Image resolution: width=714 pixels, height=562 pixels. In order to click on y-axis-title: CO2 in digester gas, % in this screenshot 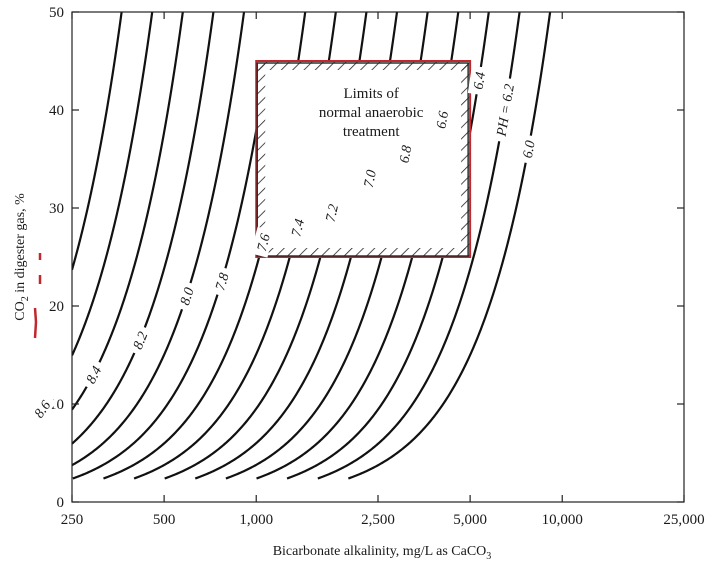, I will do `click(22, 257)`.